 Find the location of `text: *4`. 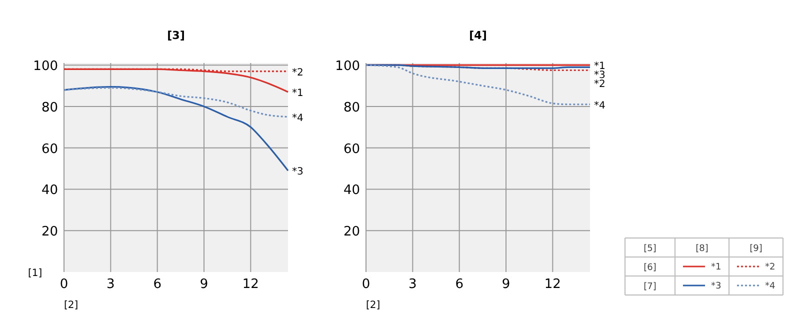

text: *4 is located at coordinates (600, 106).